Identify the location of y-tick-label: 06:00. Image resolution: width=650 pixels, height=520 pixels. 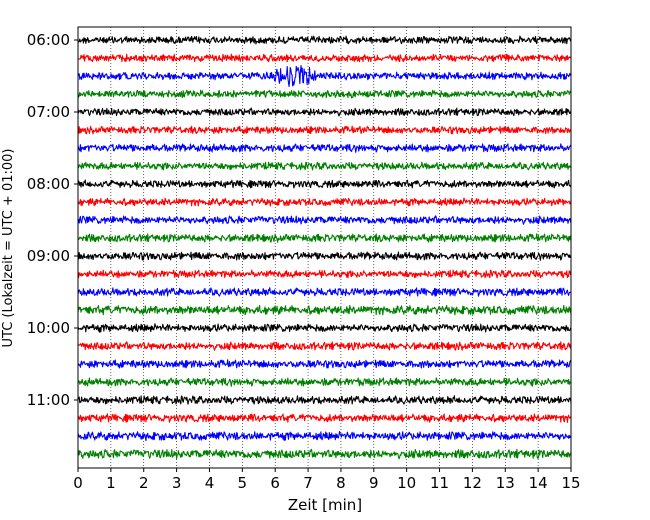
(48, 40).